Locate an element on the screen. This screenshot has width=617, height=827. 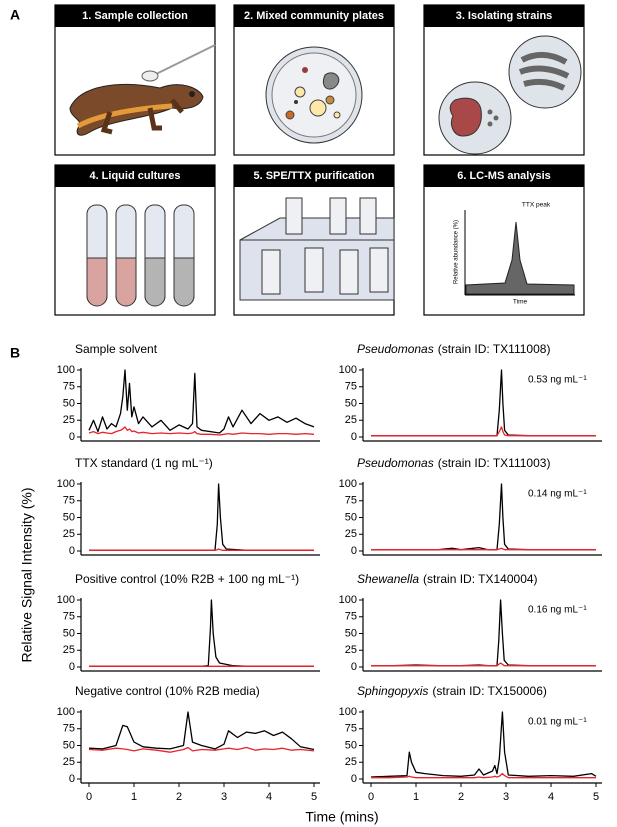
inset-peak-label: TTX peak is located at coordinates (536, 205).